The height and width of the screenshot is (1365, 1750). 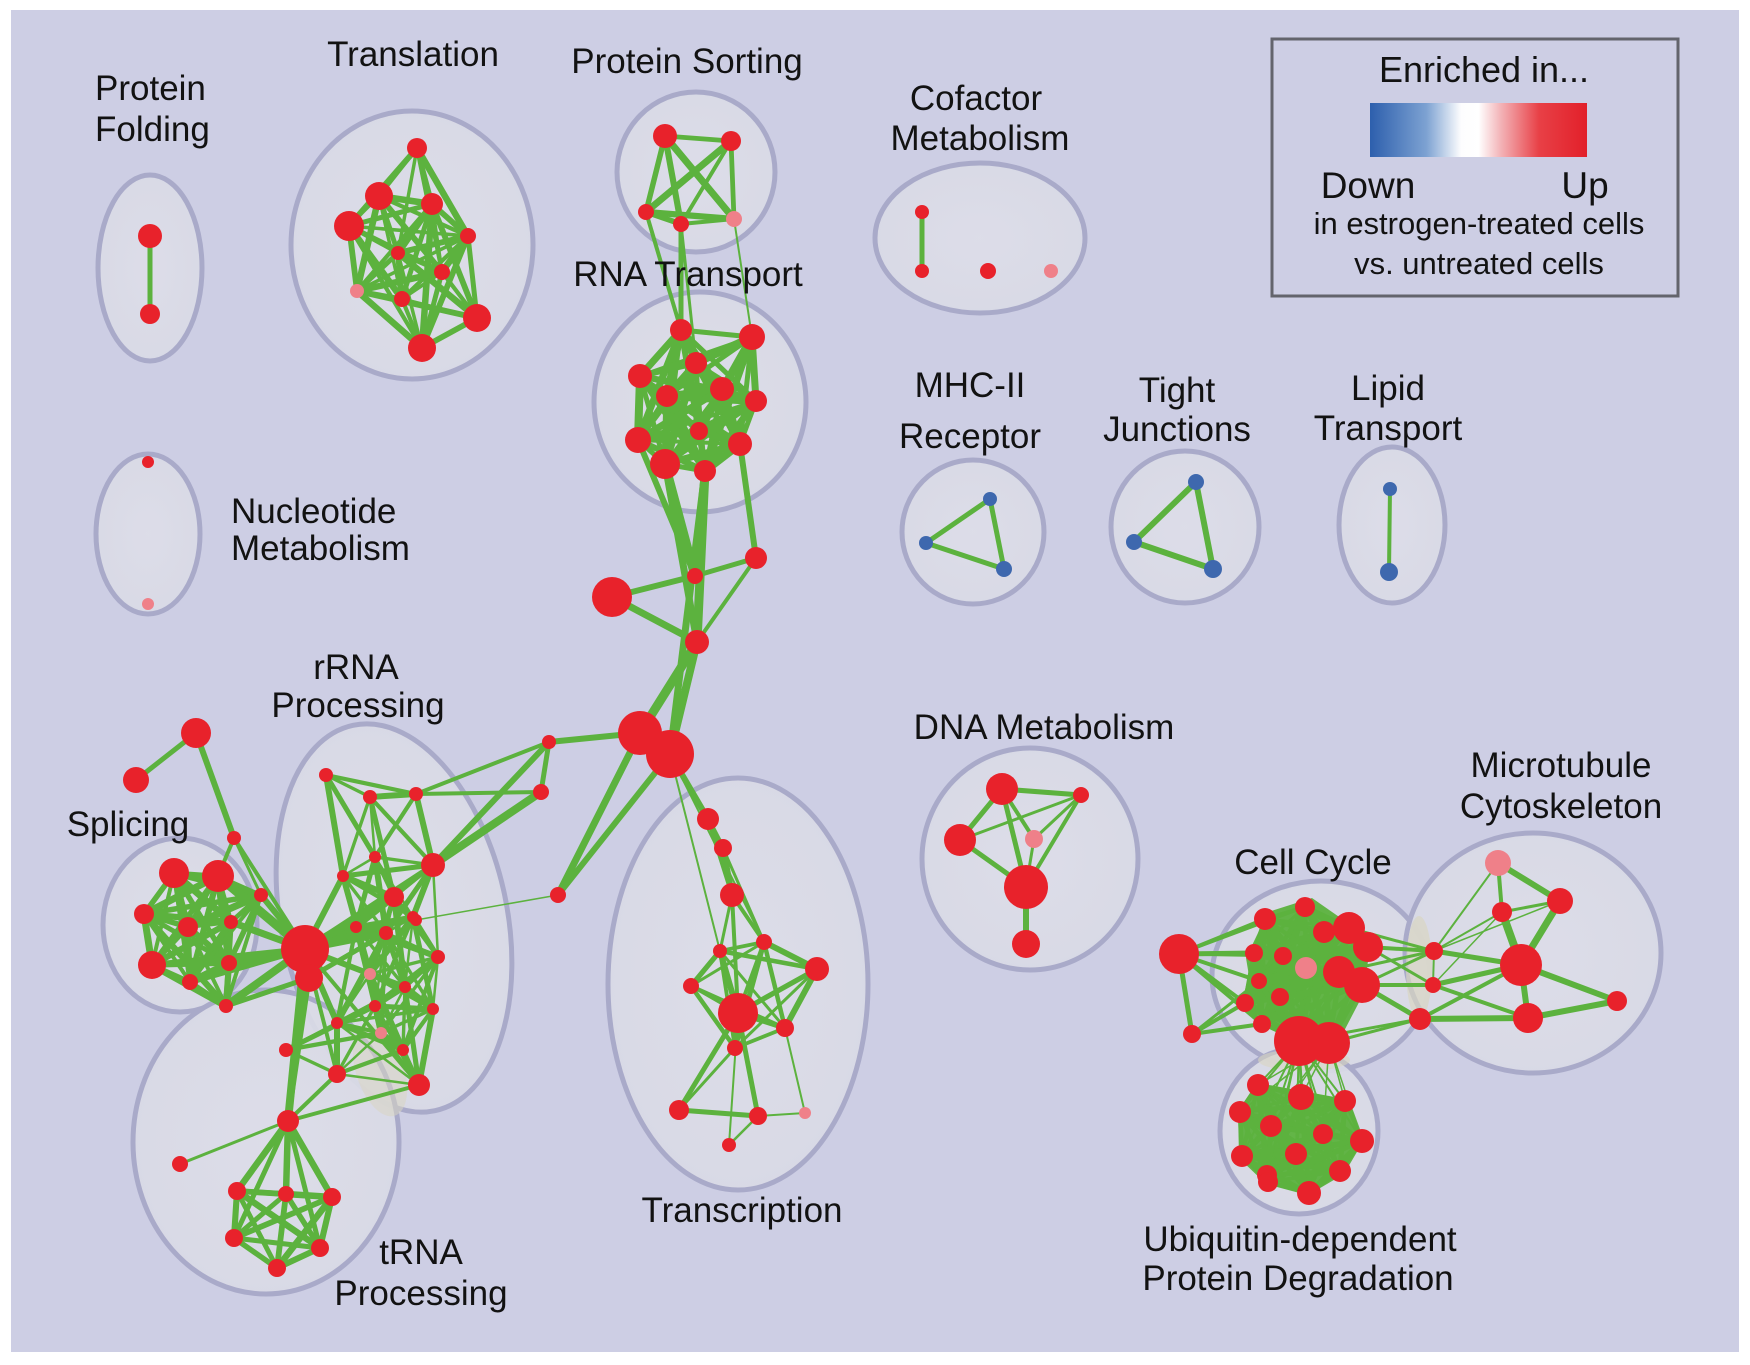 What do you see at coordinates (1300, 1239) in the screenshot?
I see `svg-text: Ubiquitin-dependent` at bounding box center [1300, 1239].